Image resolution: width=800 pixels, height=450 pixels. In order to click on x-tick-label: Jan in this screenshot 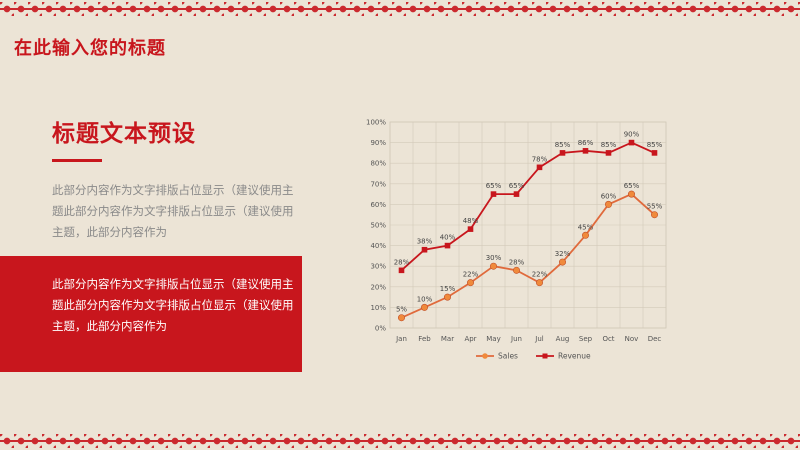, I will do `click(401, 339)`.